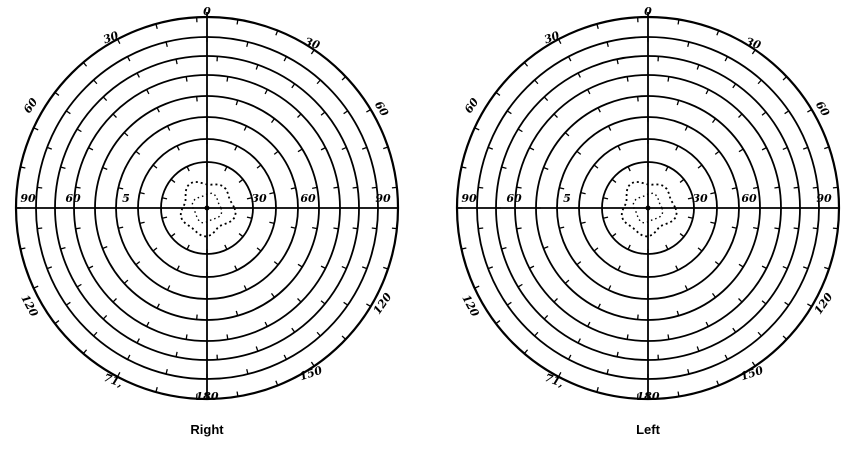  Describe the element at coordinates (824, 303) in the screenshot. I see `degree-label-lower-right: 120` at that location.